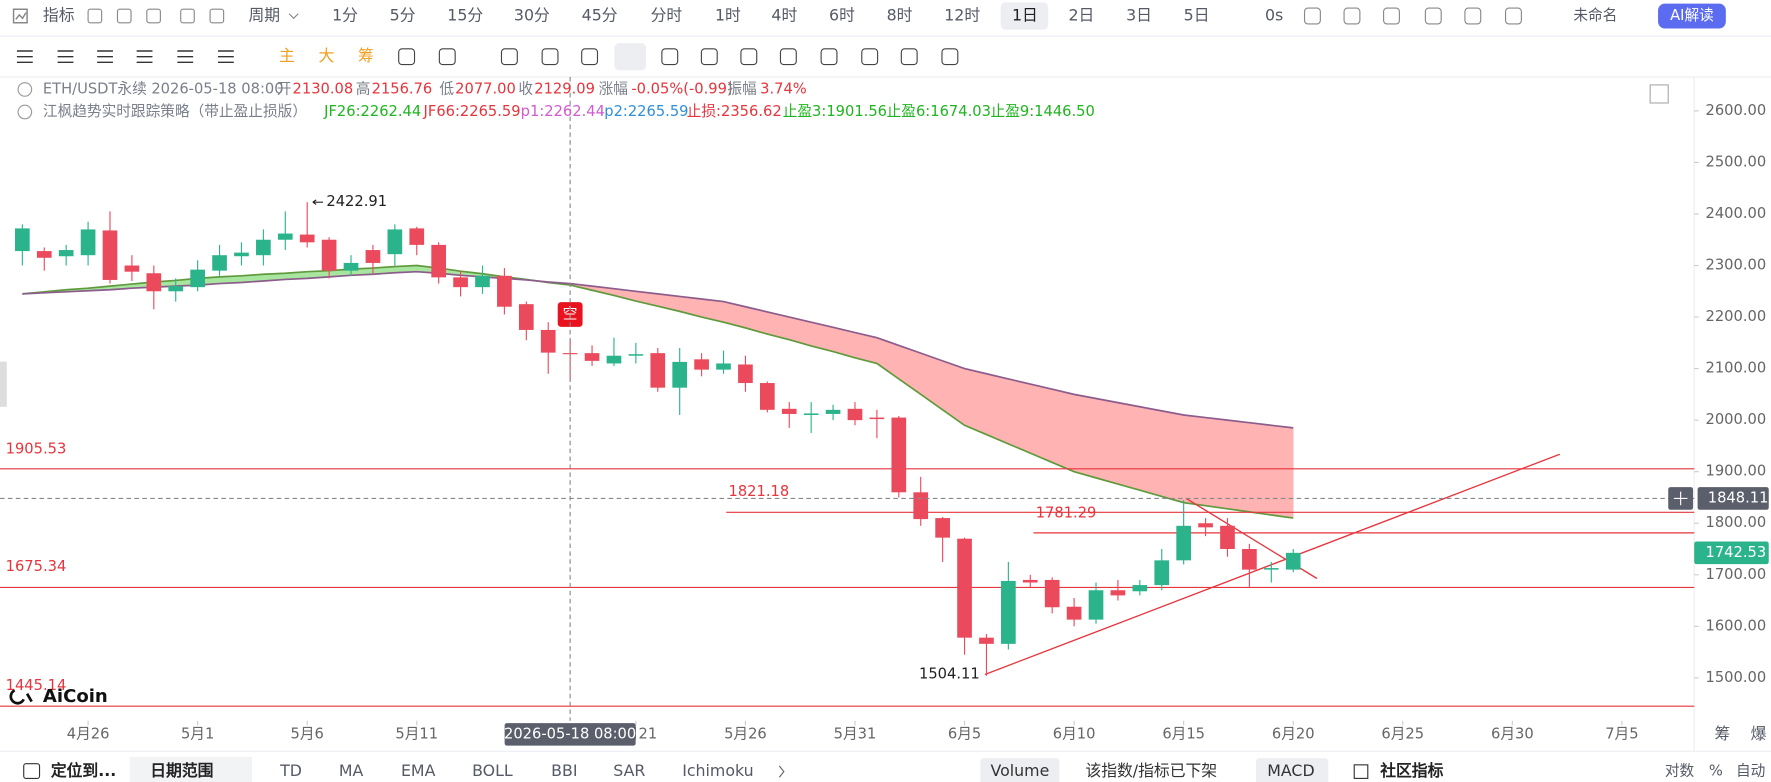 Image resolution: width=1771 pixels, height=782 pixels. I want to click on panel-tab: 该指数/指标已下架, so click(1151, 770).